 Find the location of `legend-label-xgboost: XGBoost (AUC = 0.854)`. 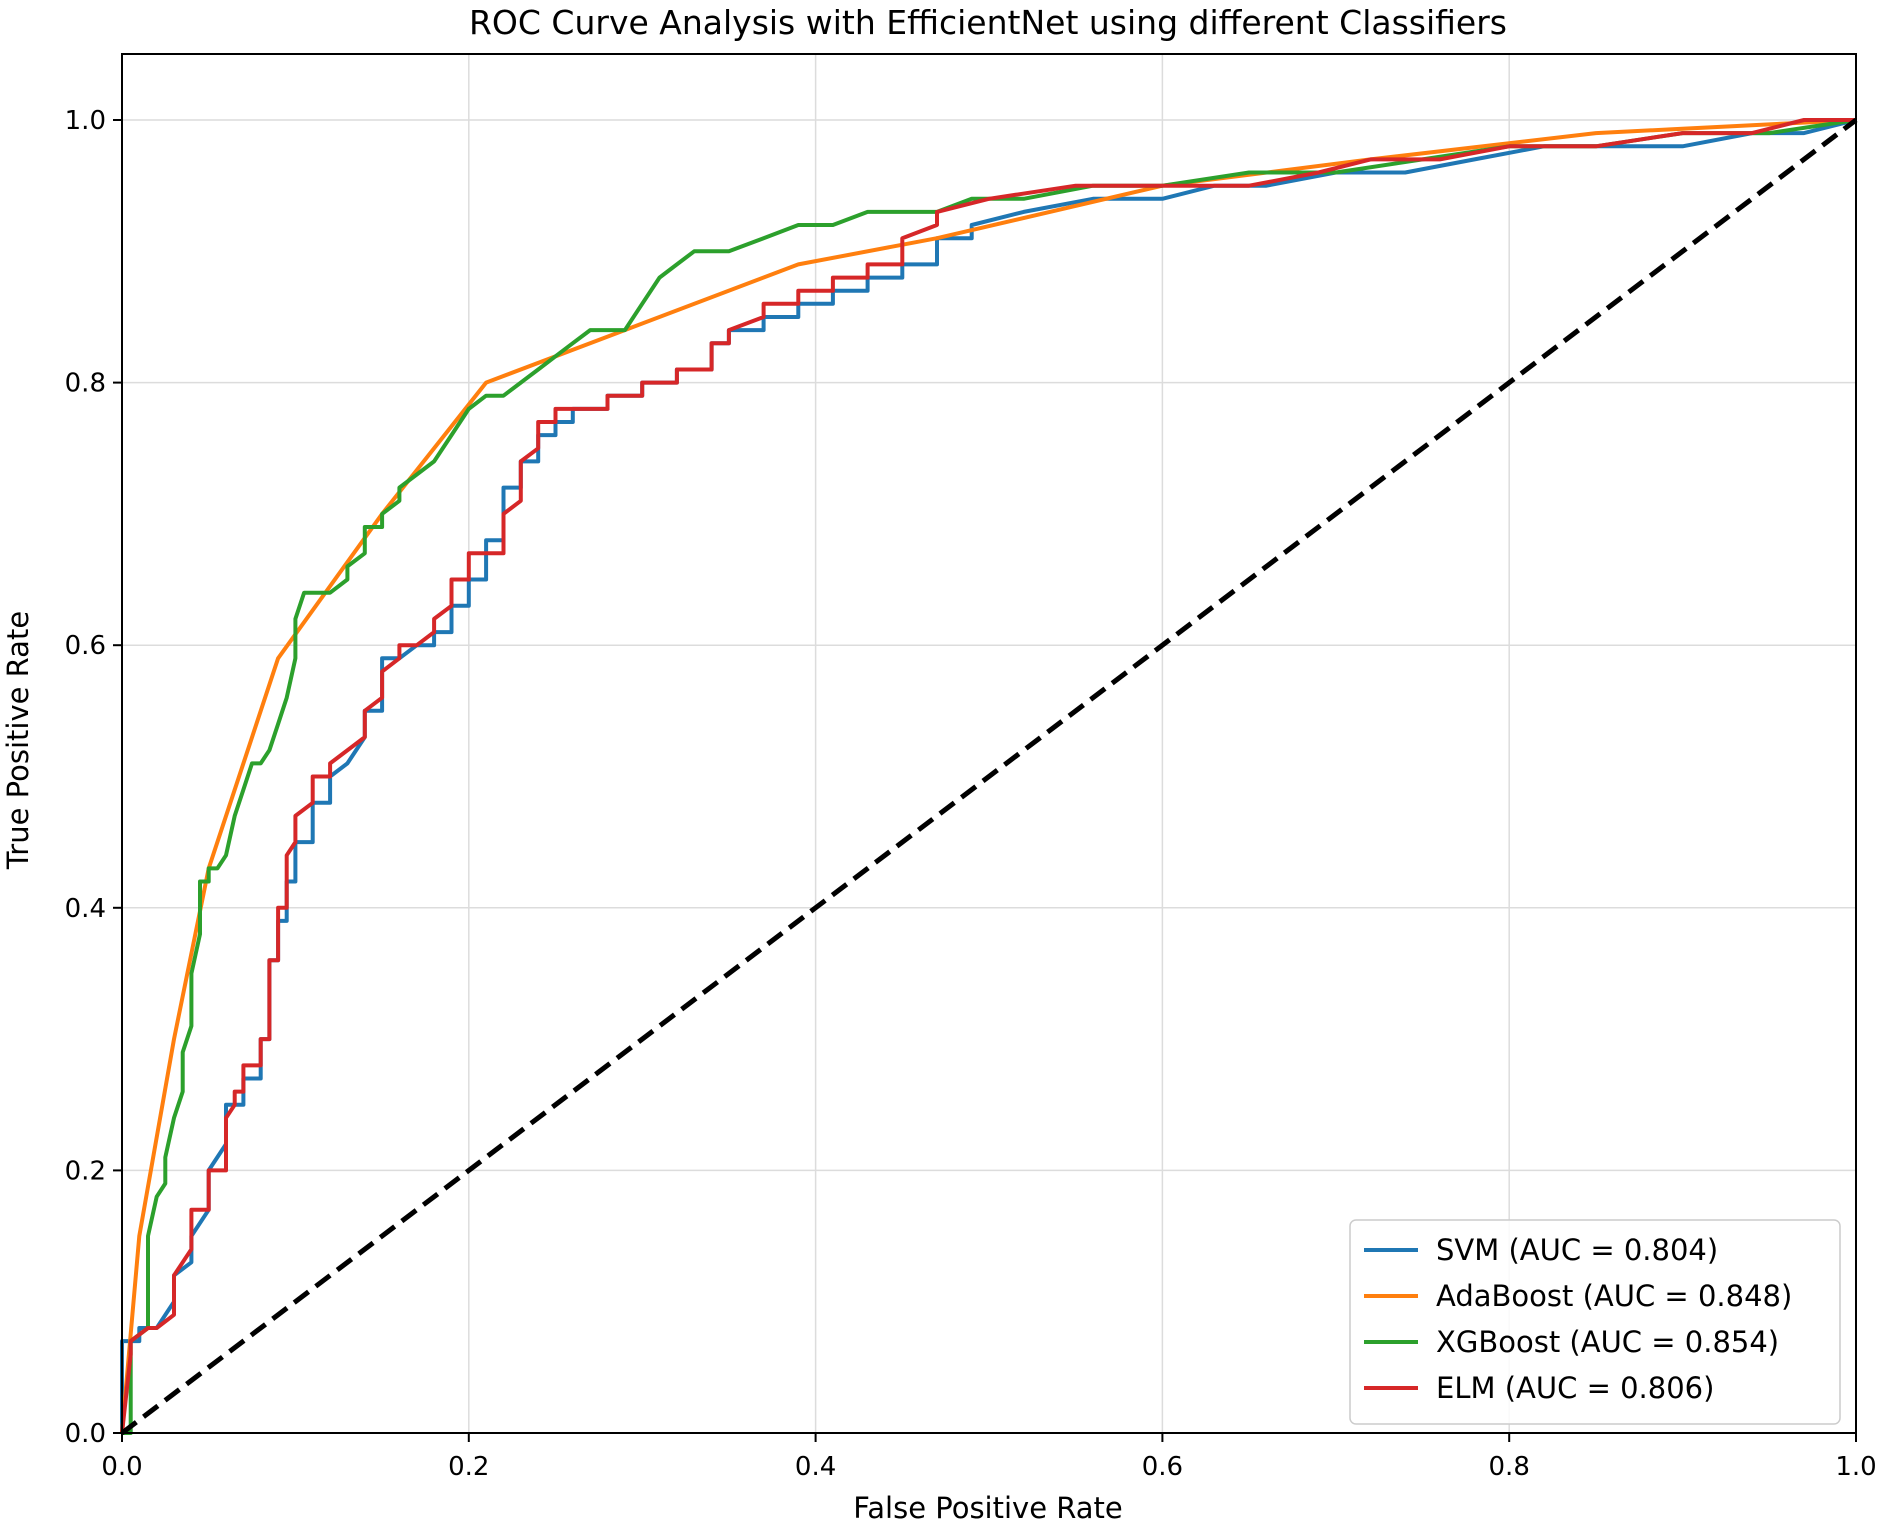

legend-label-xgboost: XGBoost (AUC = 0.854) is located at coordinates (1607, 1342).